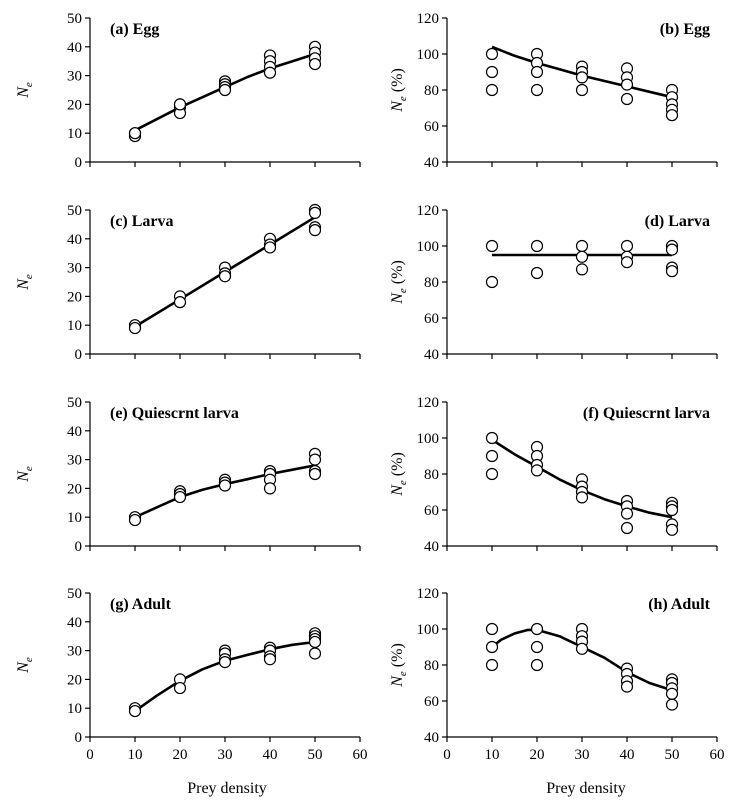 This screenshot has height=801, width=731. Describe the element at coordinates (134, 29) in the screenshot. I see `panel-title: (a) Egg` at that location.